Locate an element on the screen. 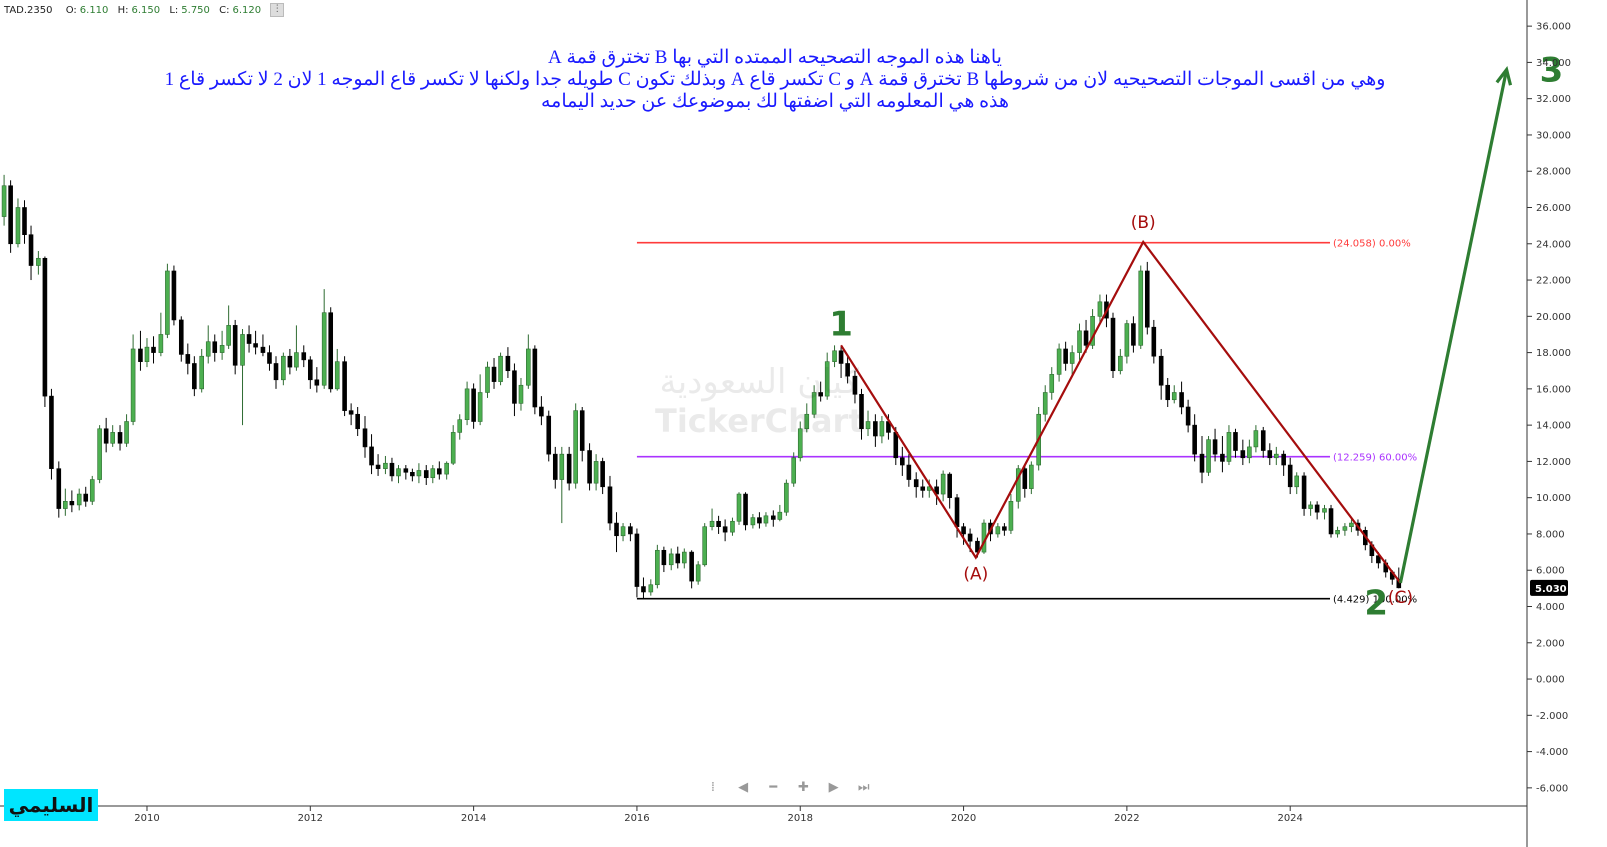 Image resolution: width=1607 pixels, height=847 pixels. menu-icon: ⋮ is located at coordinates (277, 10).